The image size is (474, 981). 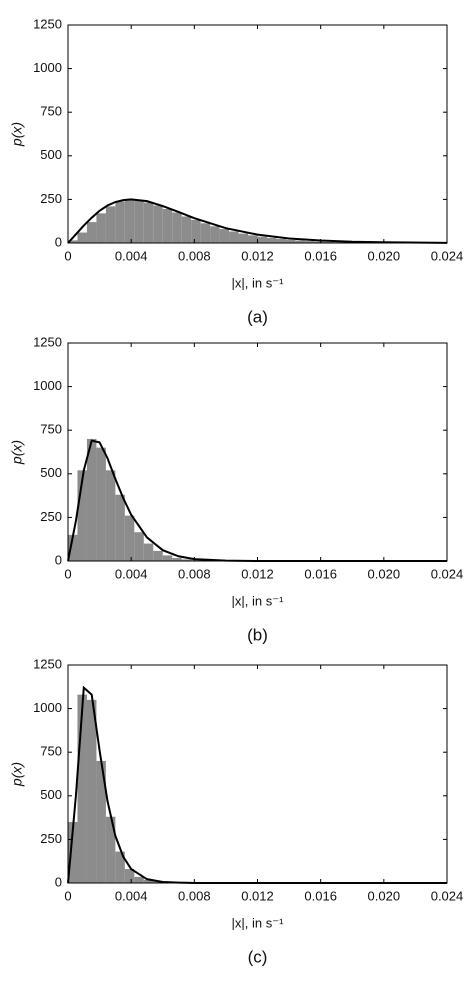 I want to click on caption: (c), so click(x=258, y=956).